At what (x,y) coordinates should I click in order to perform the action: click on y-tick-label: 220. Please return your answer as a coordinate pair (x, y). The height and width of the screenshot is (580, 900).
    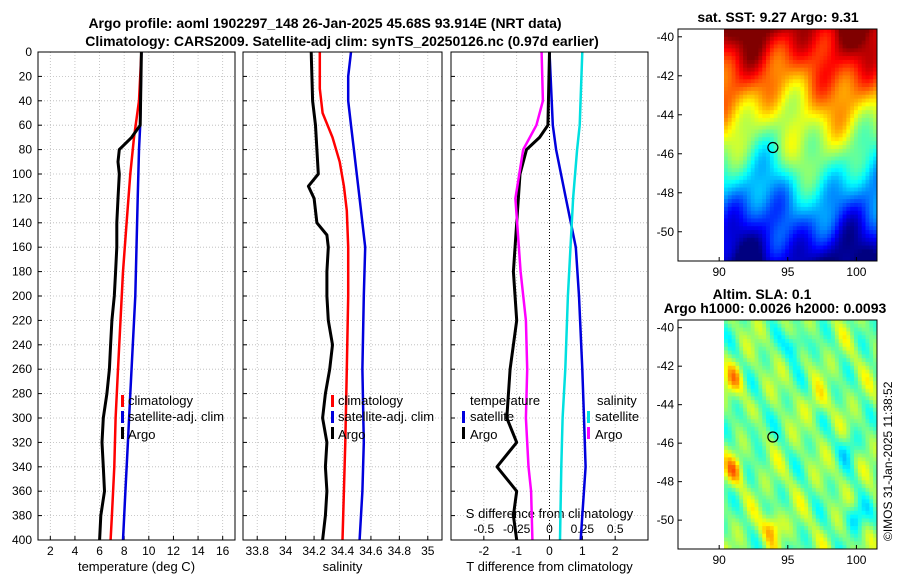
    Looking at the image, I should click on (22, 320).